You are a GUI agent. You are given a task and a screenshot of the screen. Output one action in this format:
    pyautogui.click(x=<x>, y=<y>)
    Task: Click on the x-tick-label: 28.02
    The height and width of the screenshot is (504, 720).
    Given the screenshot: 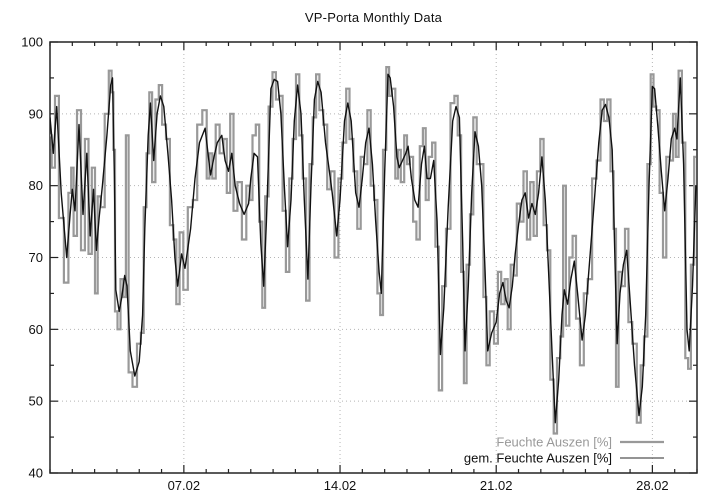 What is the action you would take?
    pyautogui.click(x=652, y=485)
    